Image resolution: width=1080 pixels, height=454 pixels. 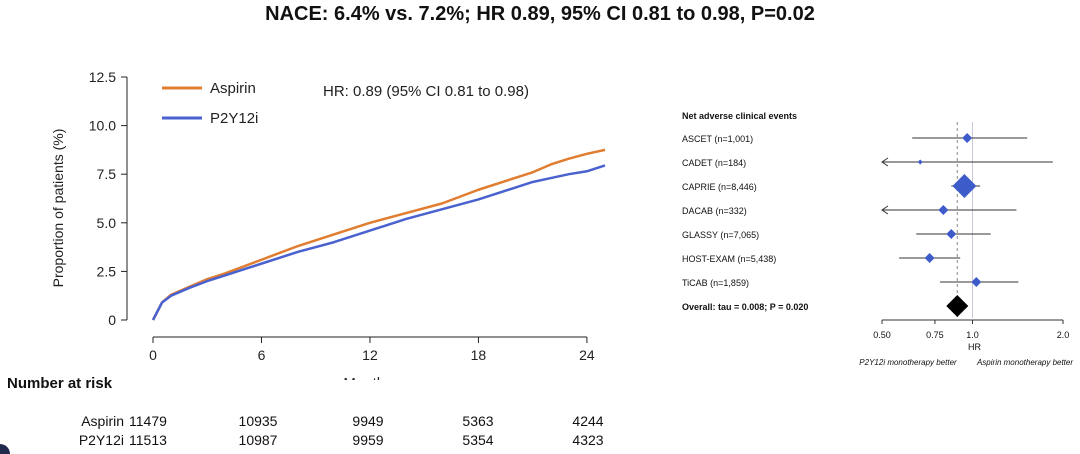 What do you see at coordinates (5, 449) in the screenshot?
I see `window-corner` at bounding box center [5, 449].